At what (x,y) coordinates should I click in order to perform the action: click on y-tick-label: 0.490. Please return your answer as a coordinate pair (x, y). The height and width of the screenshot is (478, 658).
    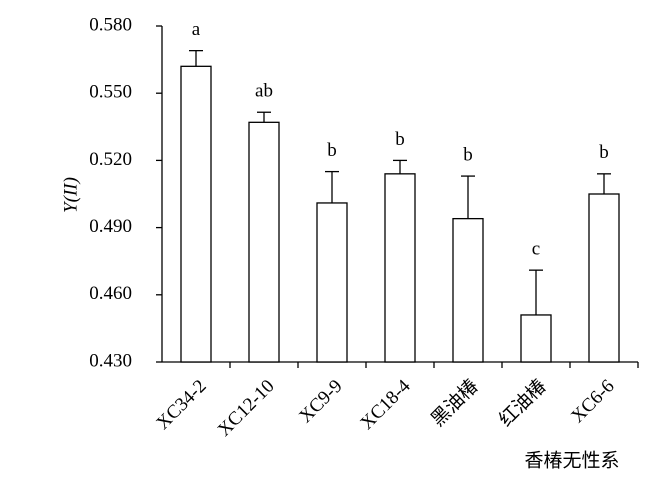
    Looking at the image, I should click on (110, 226).